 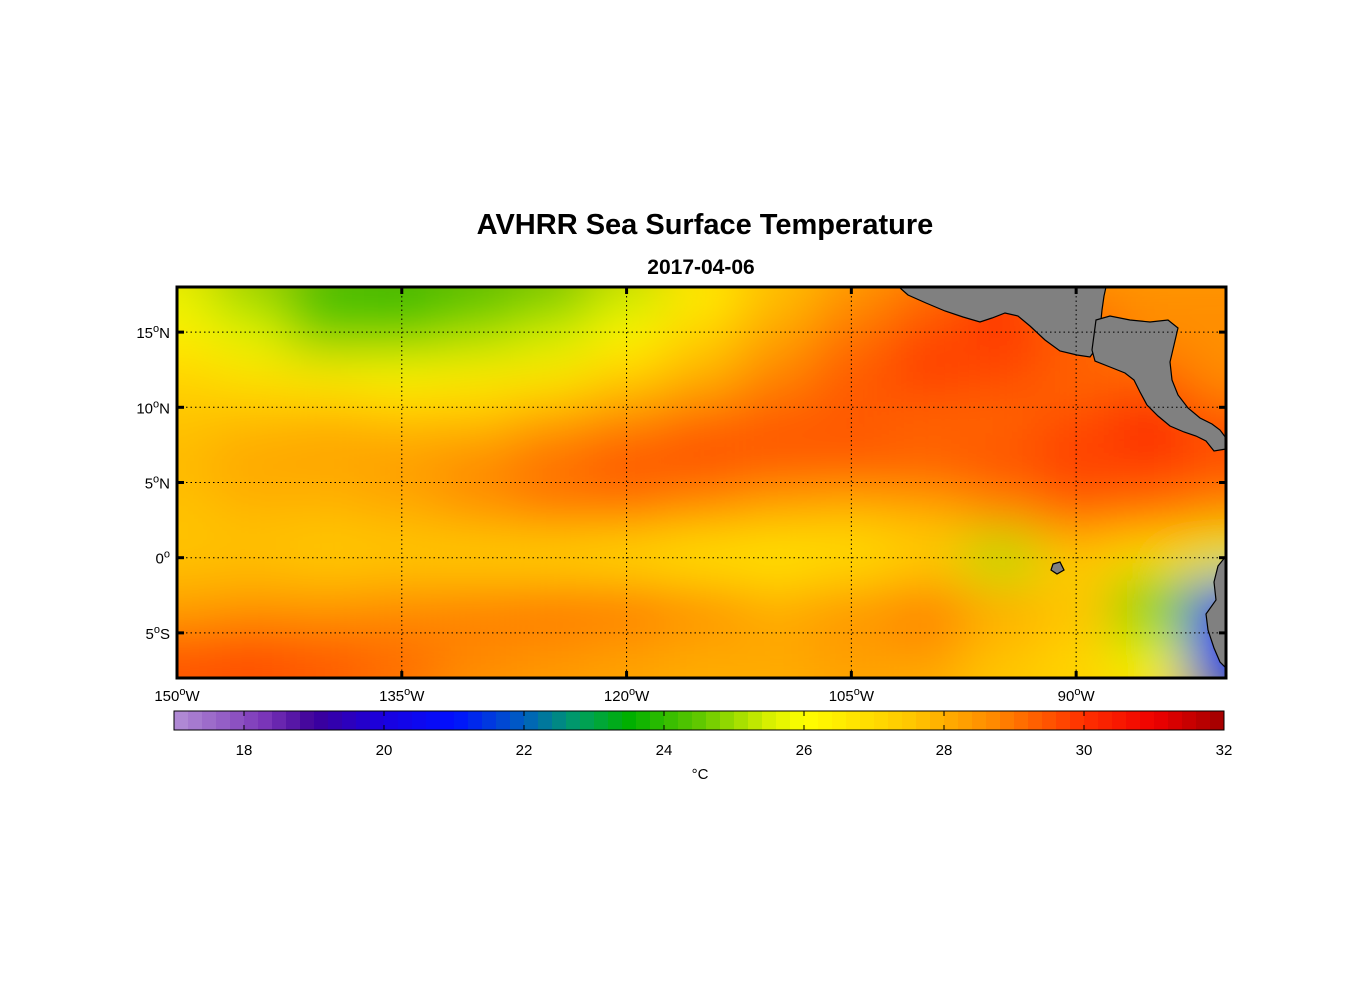 I want to click on land-south-america, so click(x=1215, y=612).